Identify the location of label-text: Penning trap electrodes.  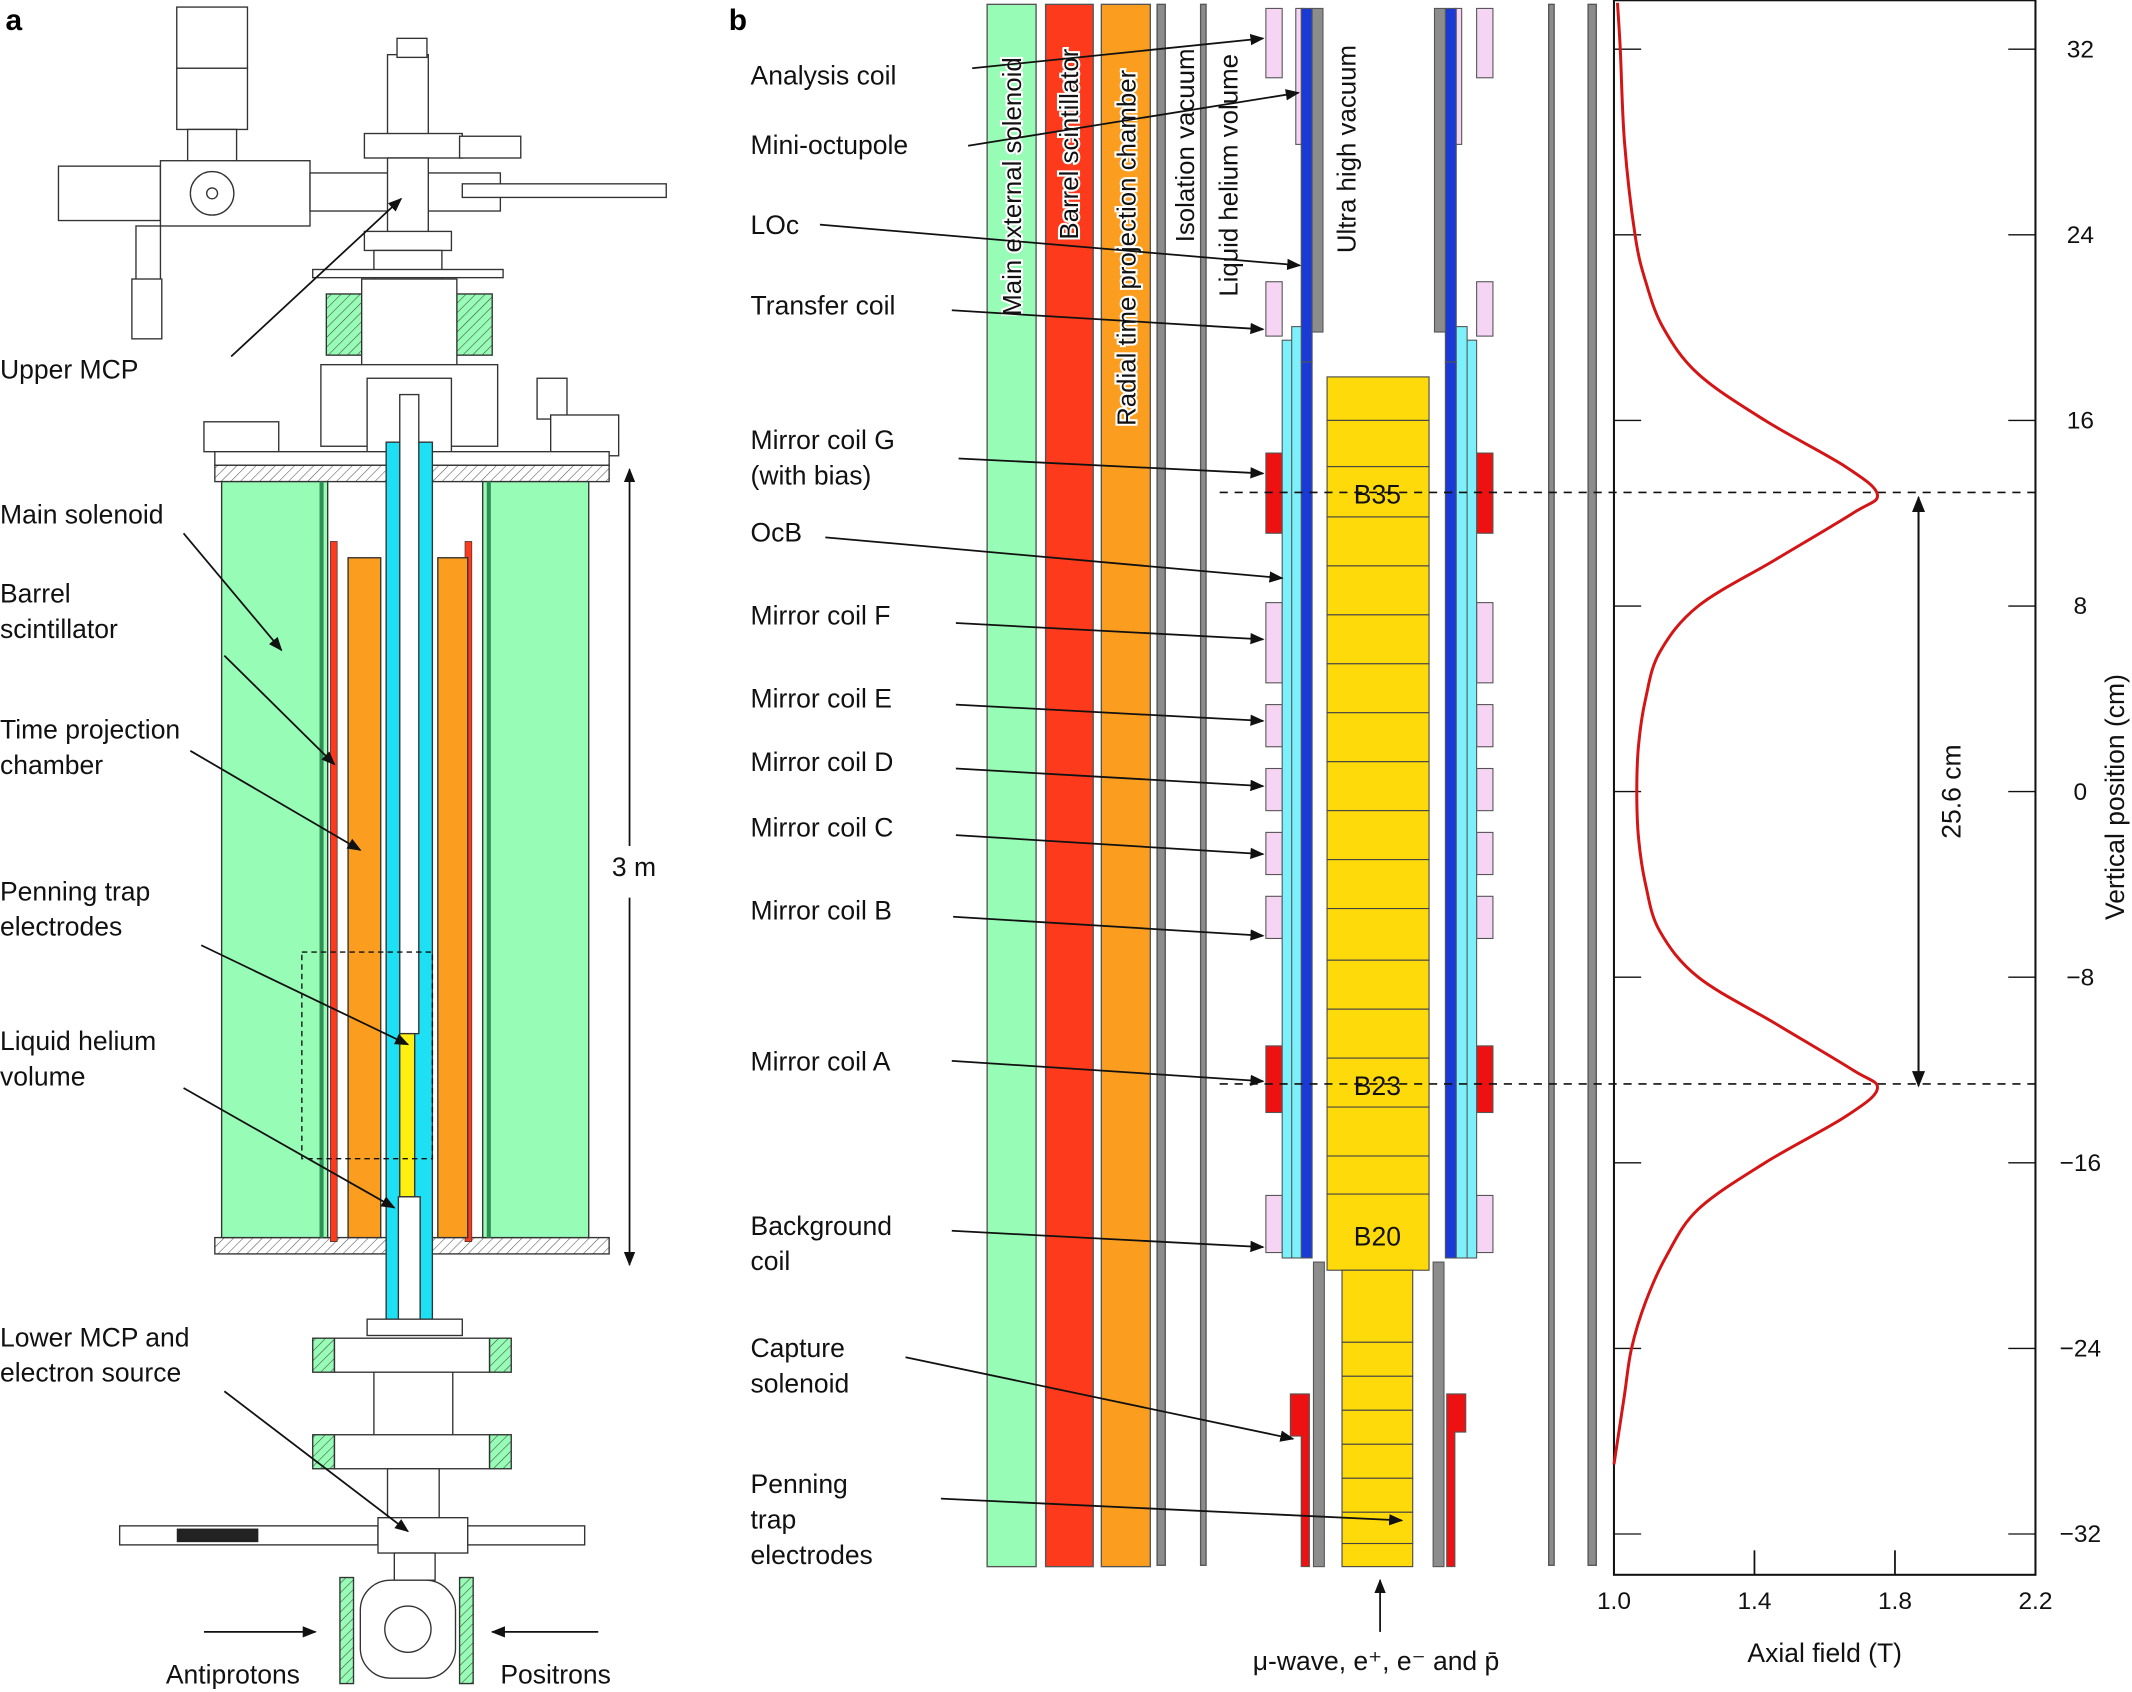
(75, 908).